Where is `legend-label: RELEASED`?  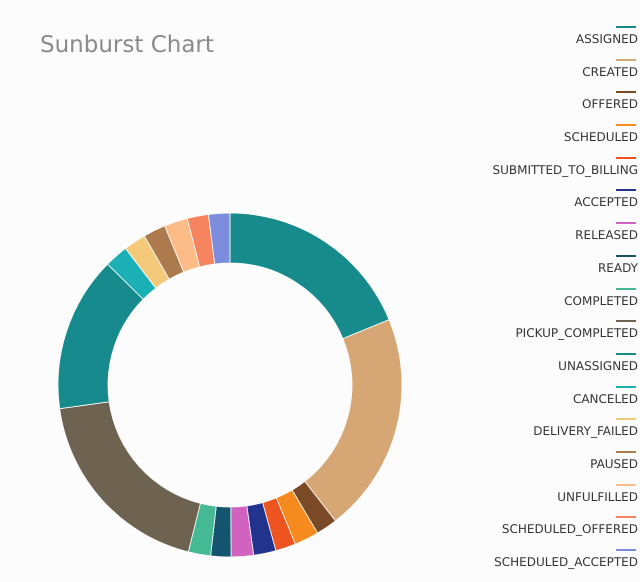 legend-label: RELEASED is located at coordinates (606, 235).